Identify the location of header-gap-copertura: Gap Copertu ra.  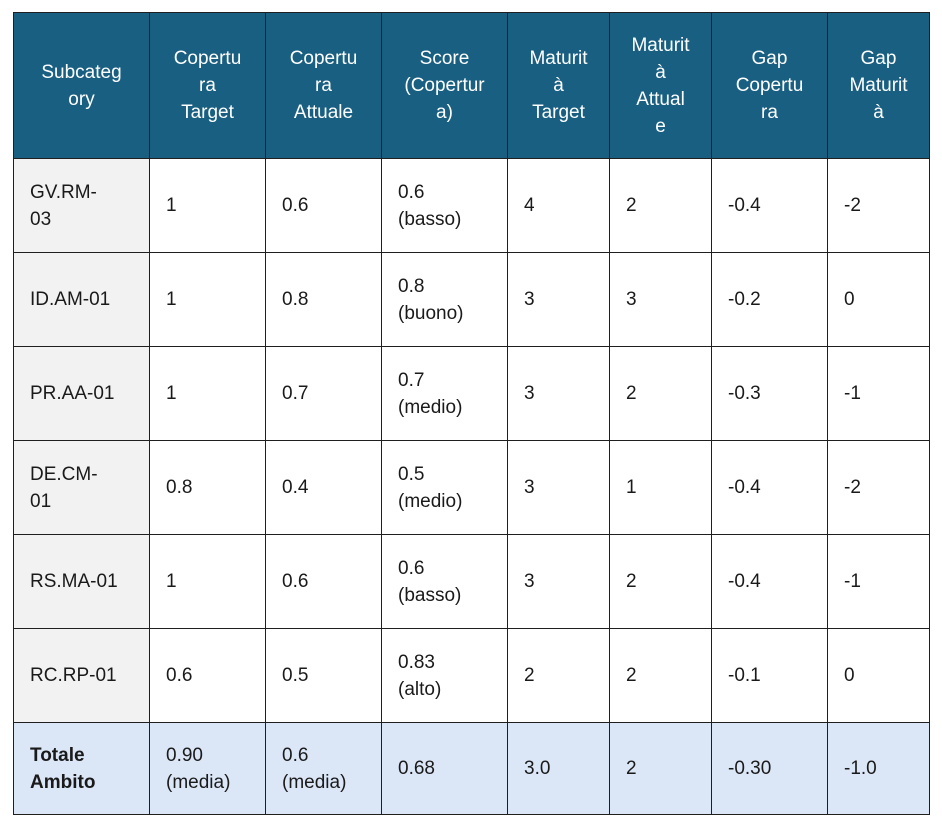
(769, 85).